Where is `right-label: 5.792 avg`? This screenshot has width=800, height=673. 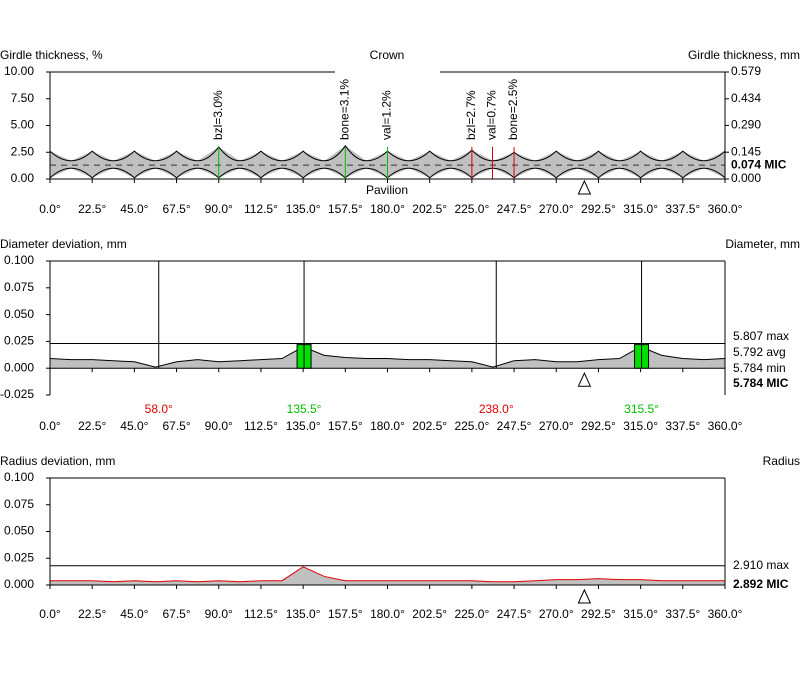 right-label: 5.792 avg is located at coordinates (759, 352).